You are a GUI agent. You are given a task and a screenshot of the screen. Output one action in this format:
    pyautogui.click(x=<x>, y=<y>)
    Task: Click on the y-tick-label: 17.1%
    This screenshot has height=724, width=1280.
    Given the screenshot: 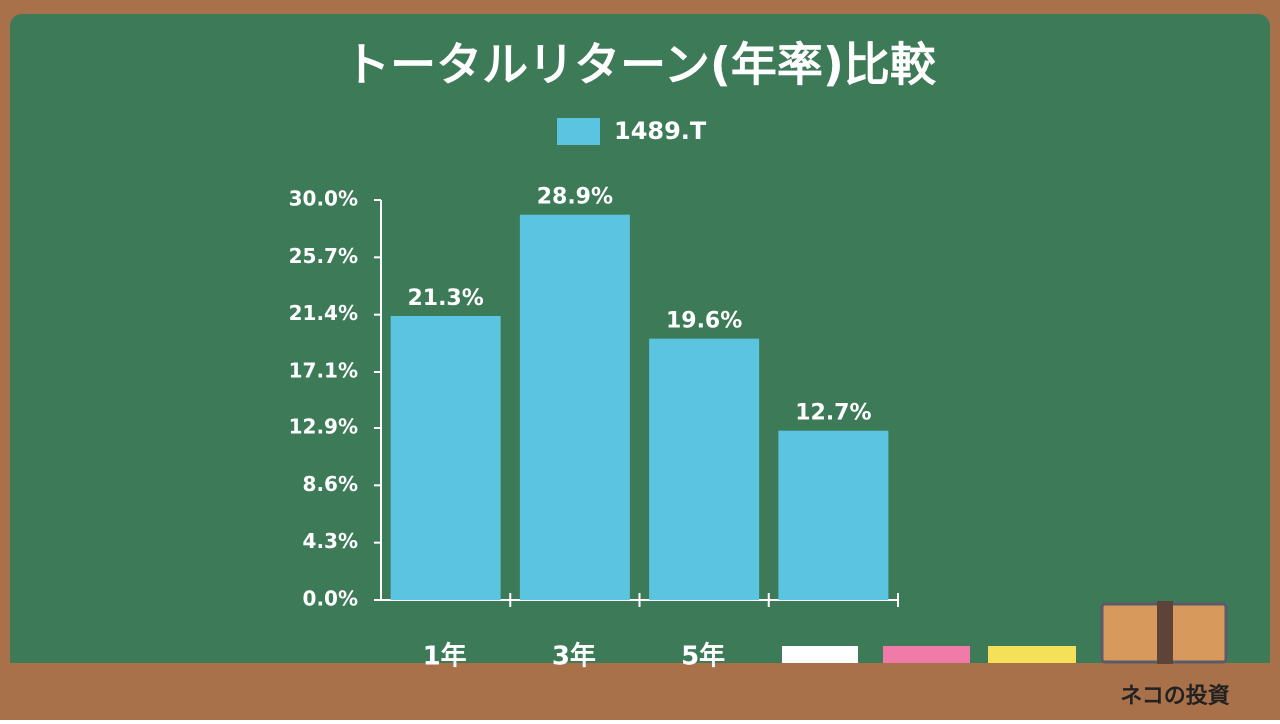 What is the action you would take?
    pyautogui.click(x=323, y=371)
    